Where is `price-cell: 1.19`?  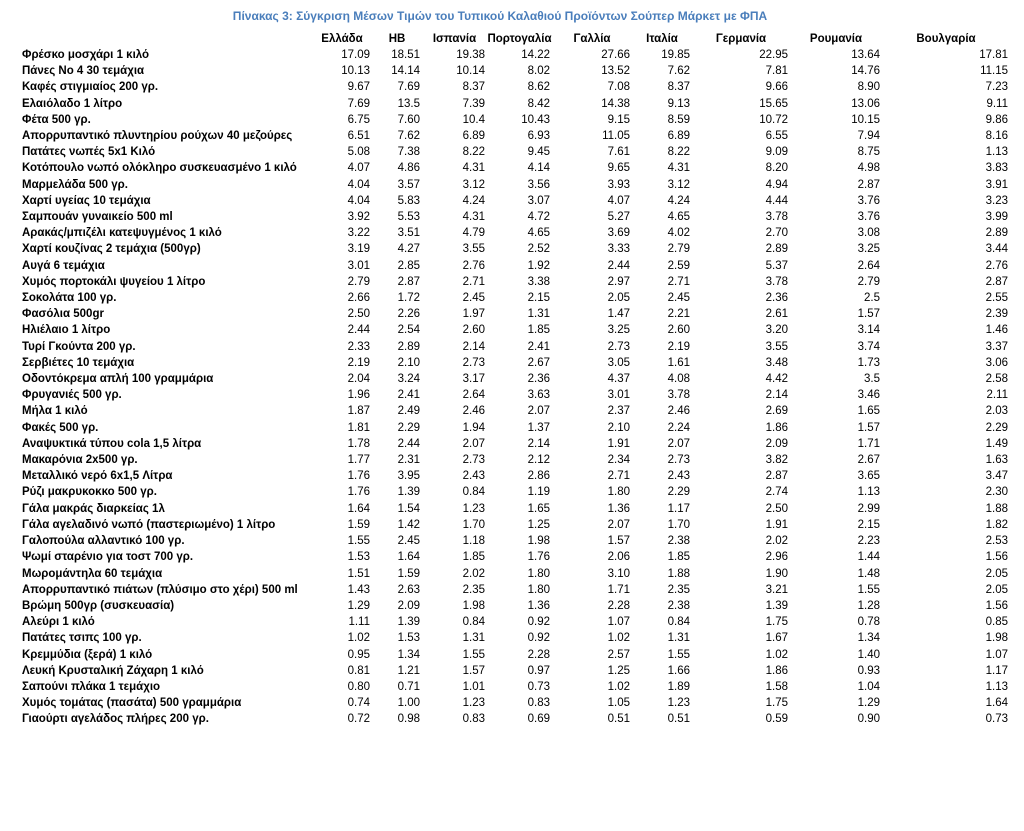
price-cell: 1.19 is located at coordinates (538, 492).